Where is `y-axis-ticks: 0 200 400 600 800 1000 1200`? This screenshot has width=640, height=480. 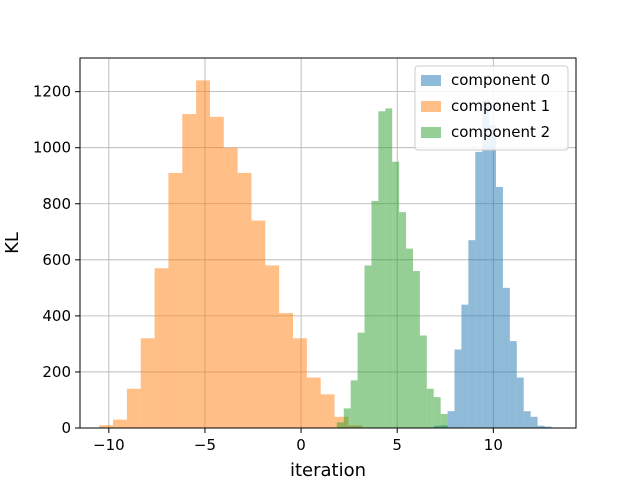
y-axis-ticks: 0 200 400 600 800 1000 1200 is located at coordinates (56, 260).